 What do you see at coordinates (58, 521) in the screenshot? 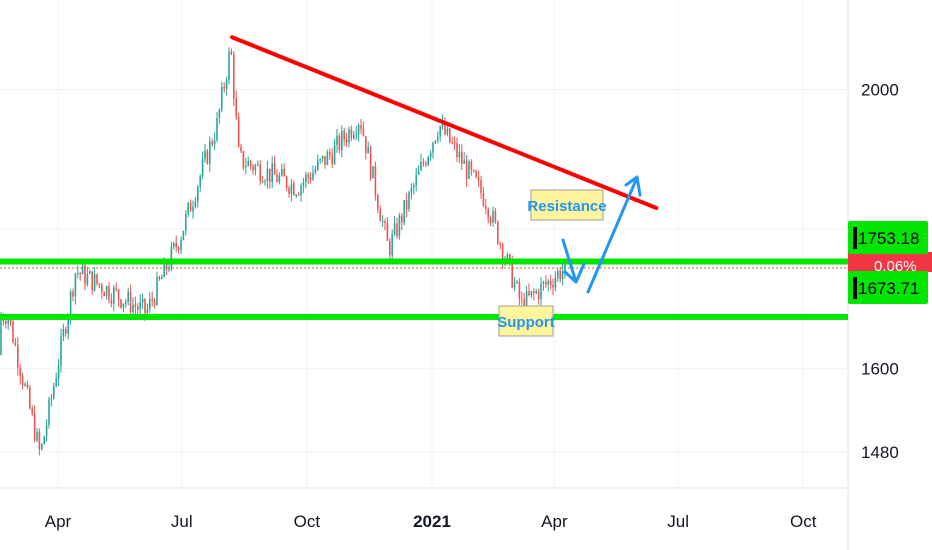
I see `time-tick: Apr` at bounding box center [58, 521].